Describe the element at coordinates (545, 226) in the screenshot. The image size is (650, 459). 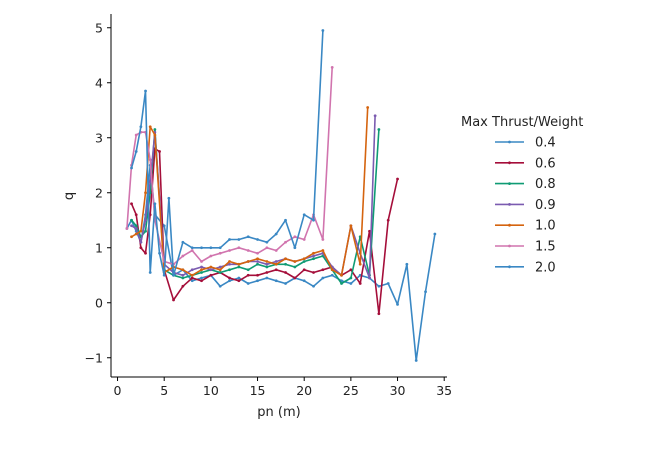
I see `legend-label-4: 1.0` at that location.